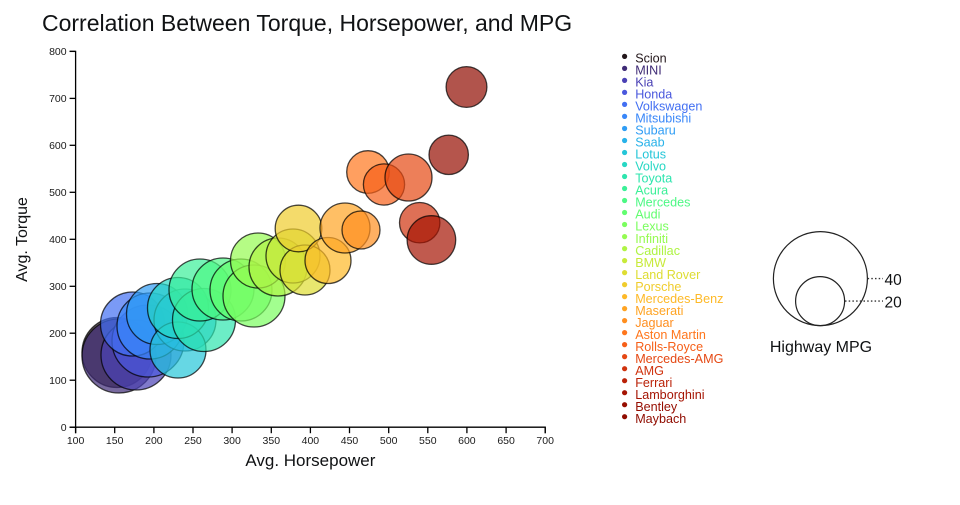 The height and width of the screenshot is (505, 960). What do you see at coordinates (657, 251) in the screenshot?
I see `svg-text: Cadillac` at bounding box center [657, 251].